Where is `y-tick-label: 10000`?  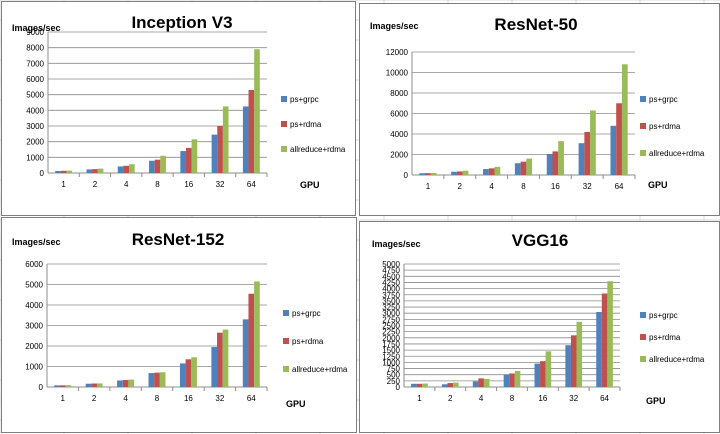 y-tick-label: 10000 is located at coordinates (397, 73).